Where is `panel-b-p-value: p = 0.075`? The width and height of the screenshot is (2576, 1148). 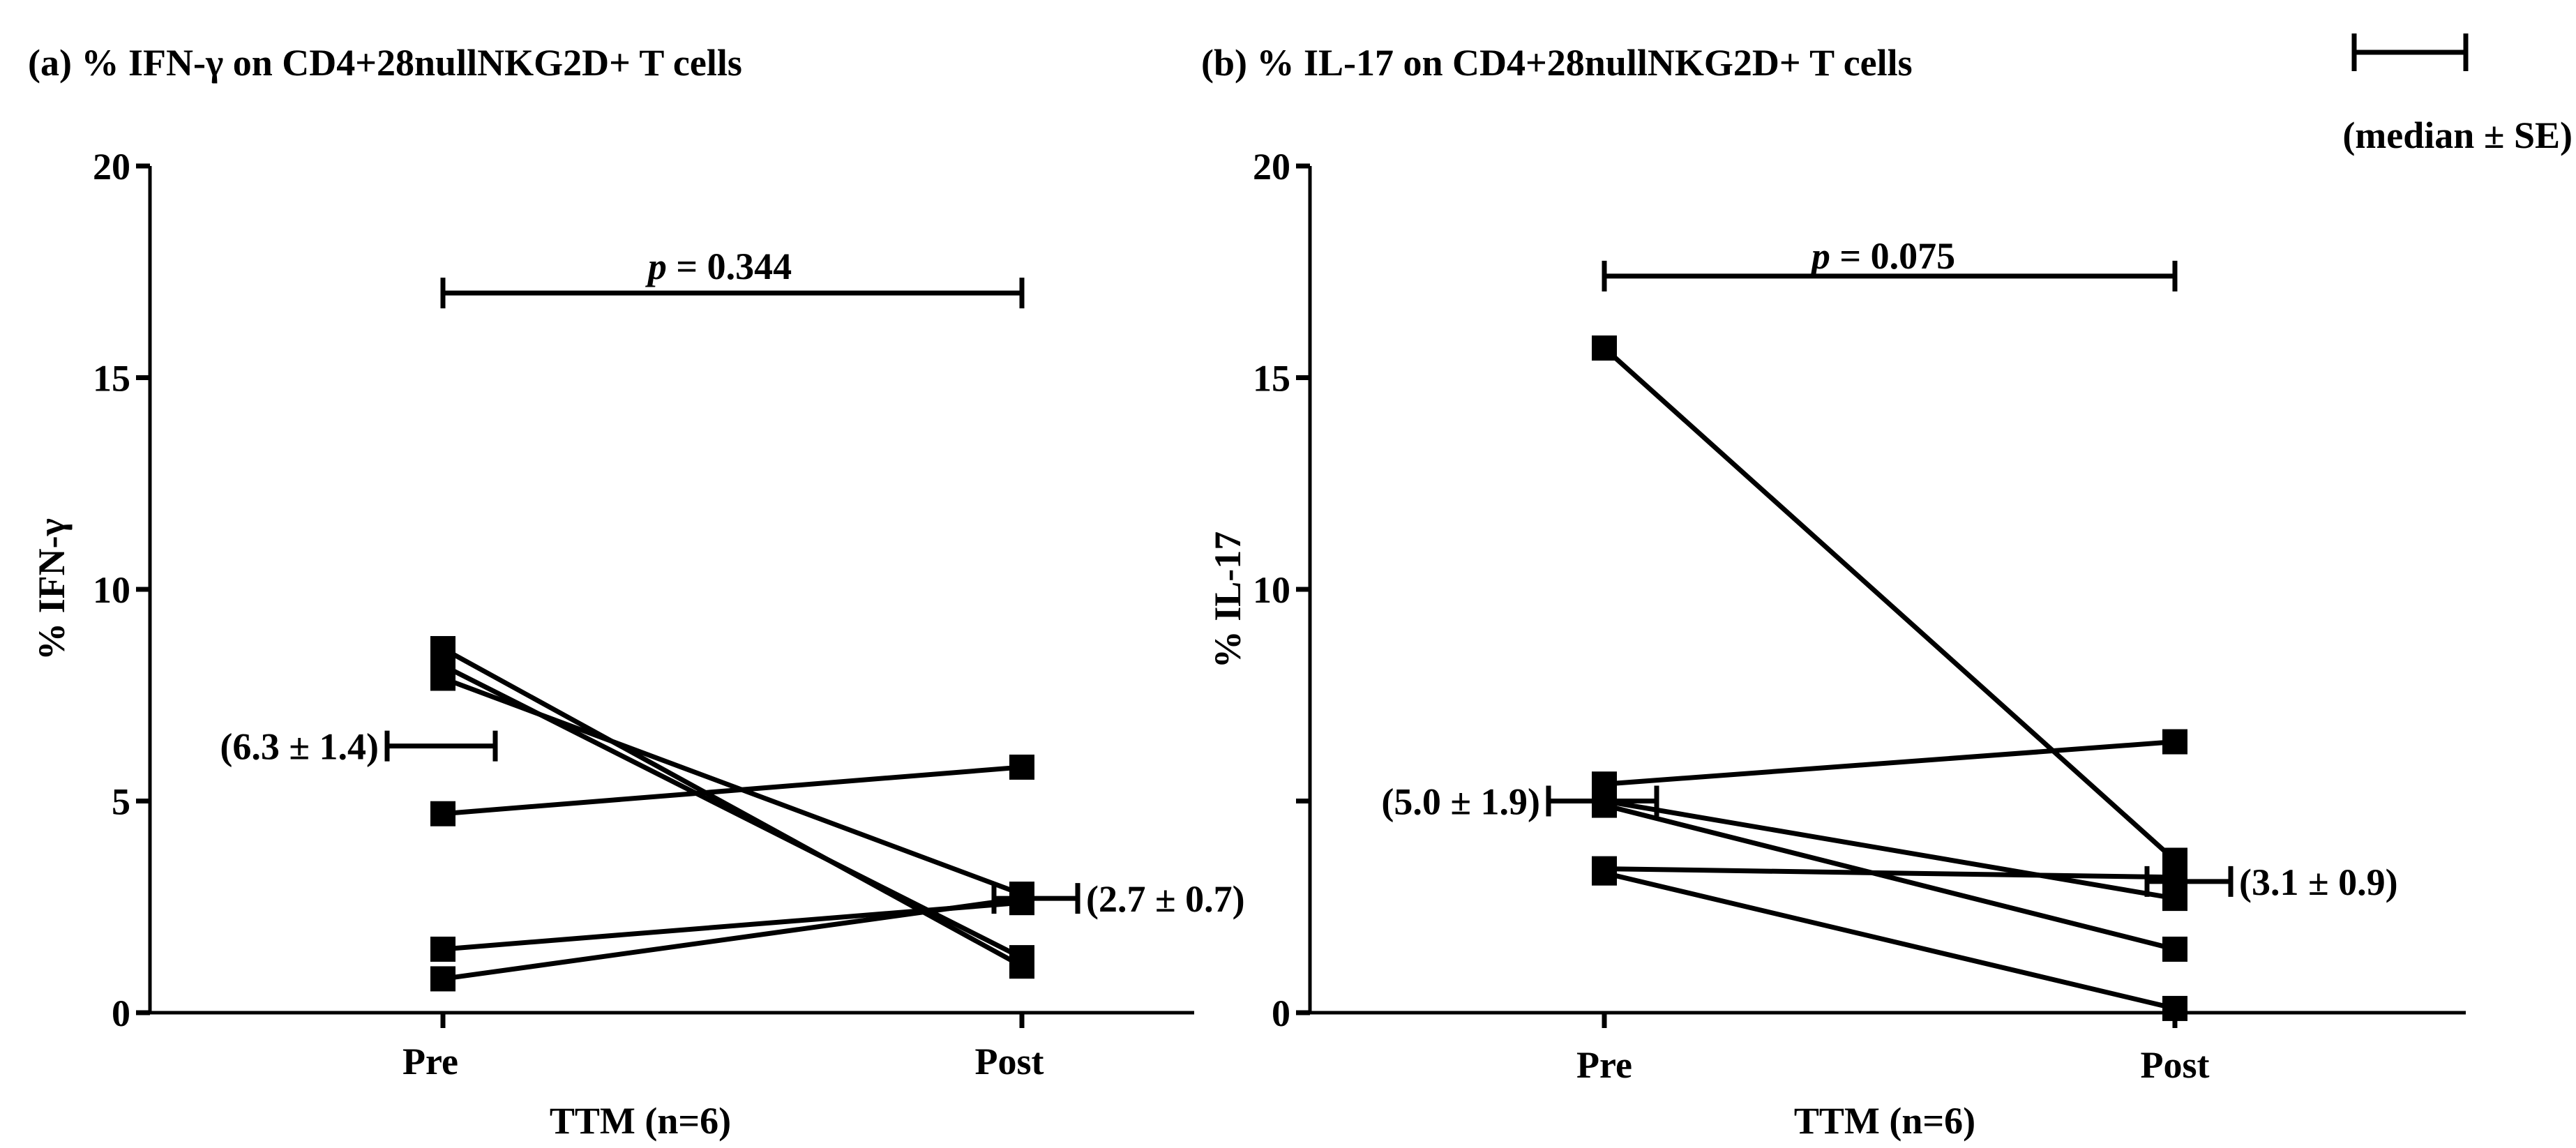 panel-b-p-value: p = 0.075 is located at coordinates (1882, 256).